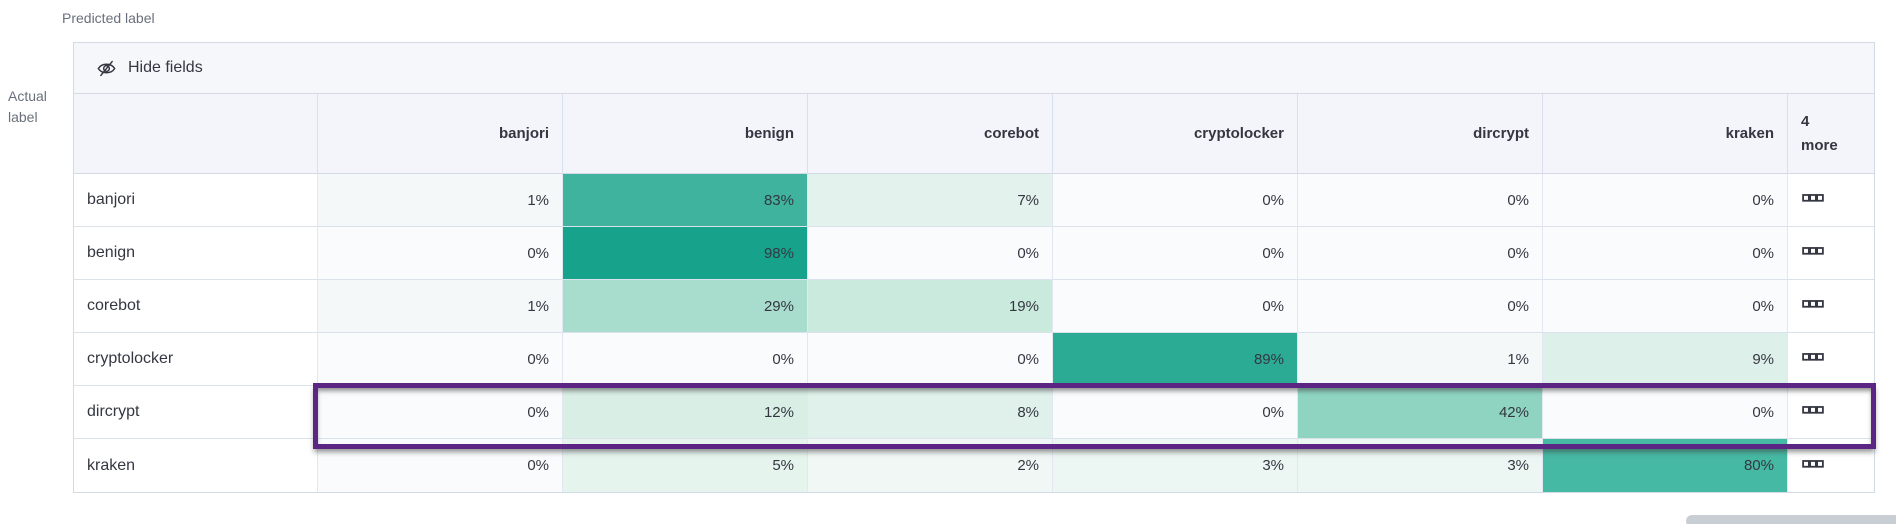  Describe the element at coordinates (196, 465) in the screenshot. I see `row-label-kraken: kraken` at that location.